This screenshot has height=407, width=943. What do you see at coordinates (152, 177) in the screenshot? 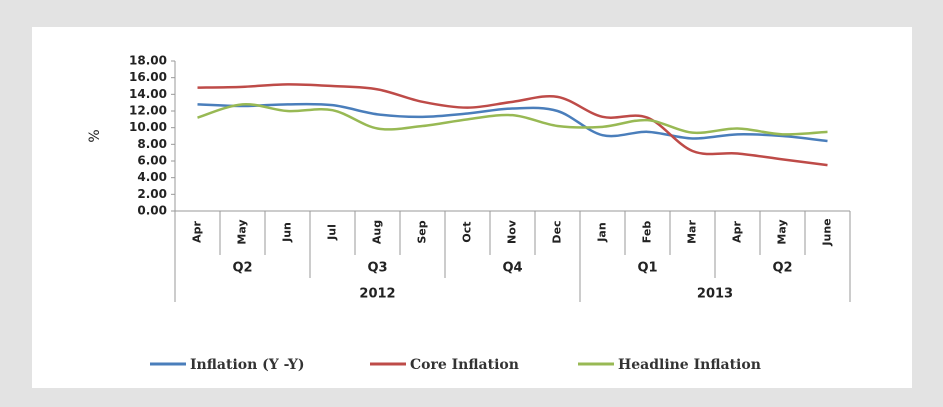
I see `y-tick-label: 4.00` at bounding box center [152, 177].